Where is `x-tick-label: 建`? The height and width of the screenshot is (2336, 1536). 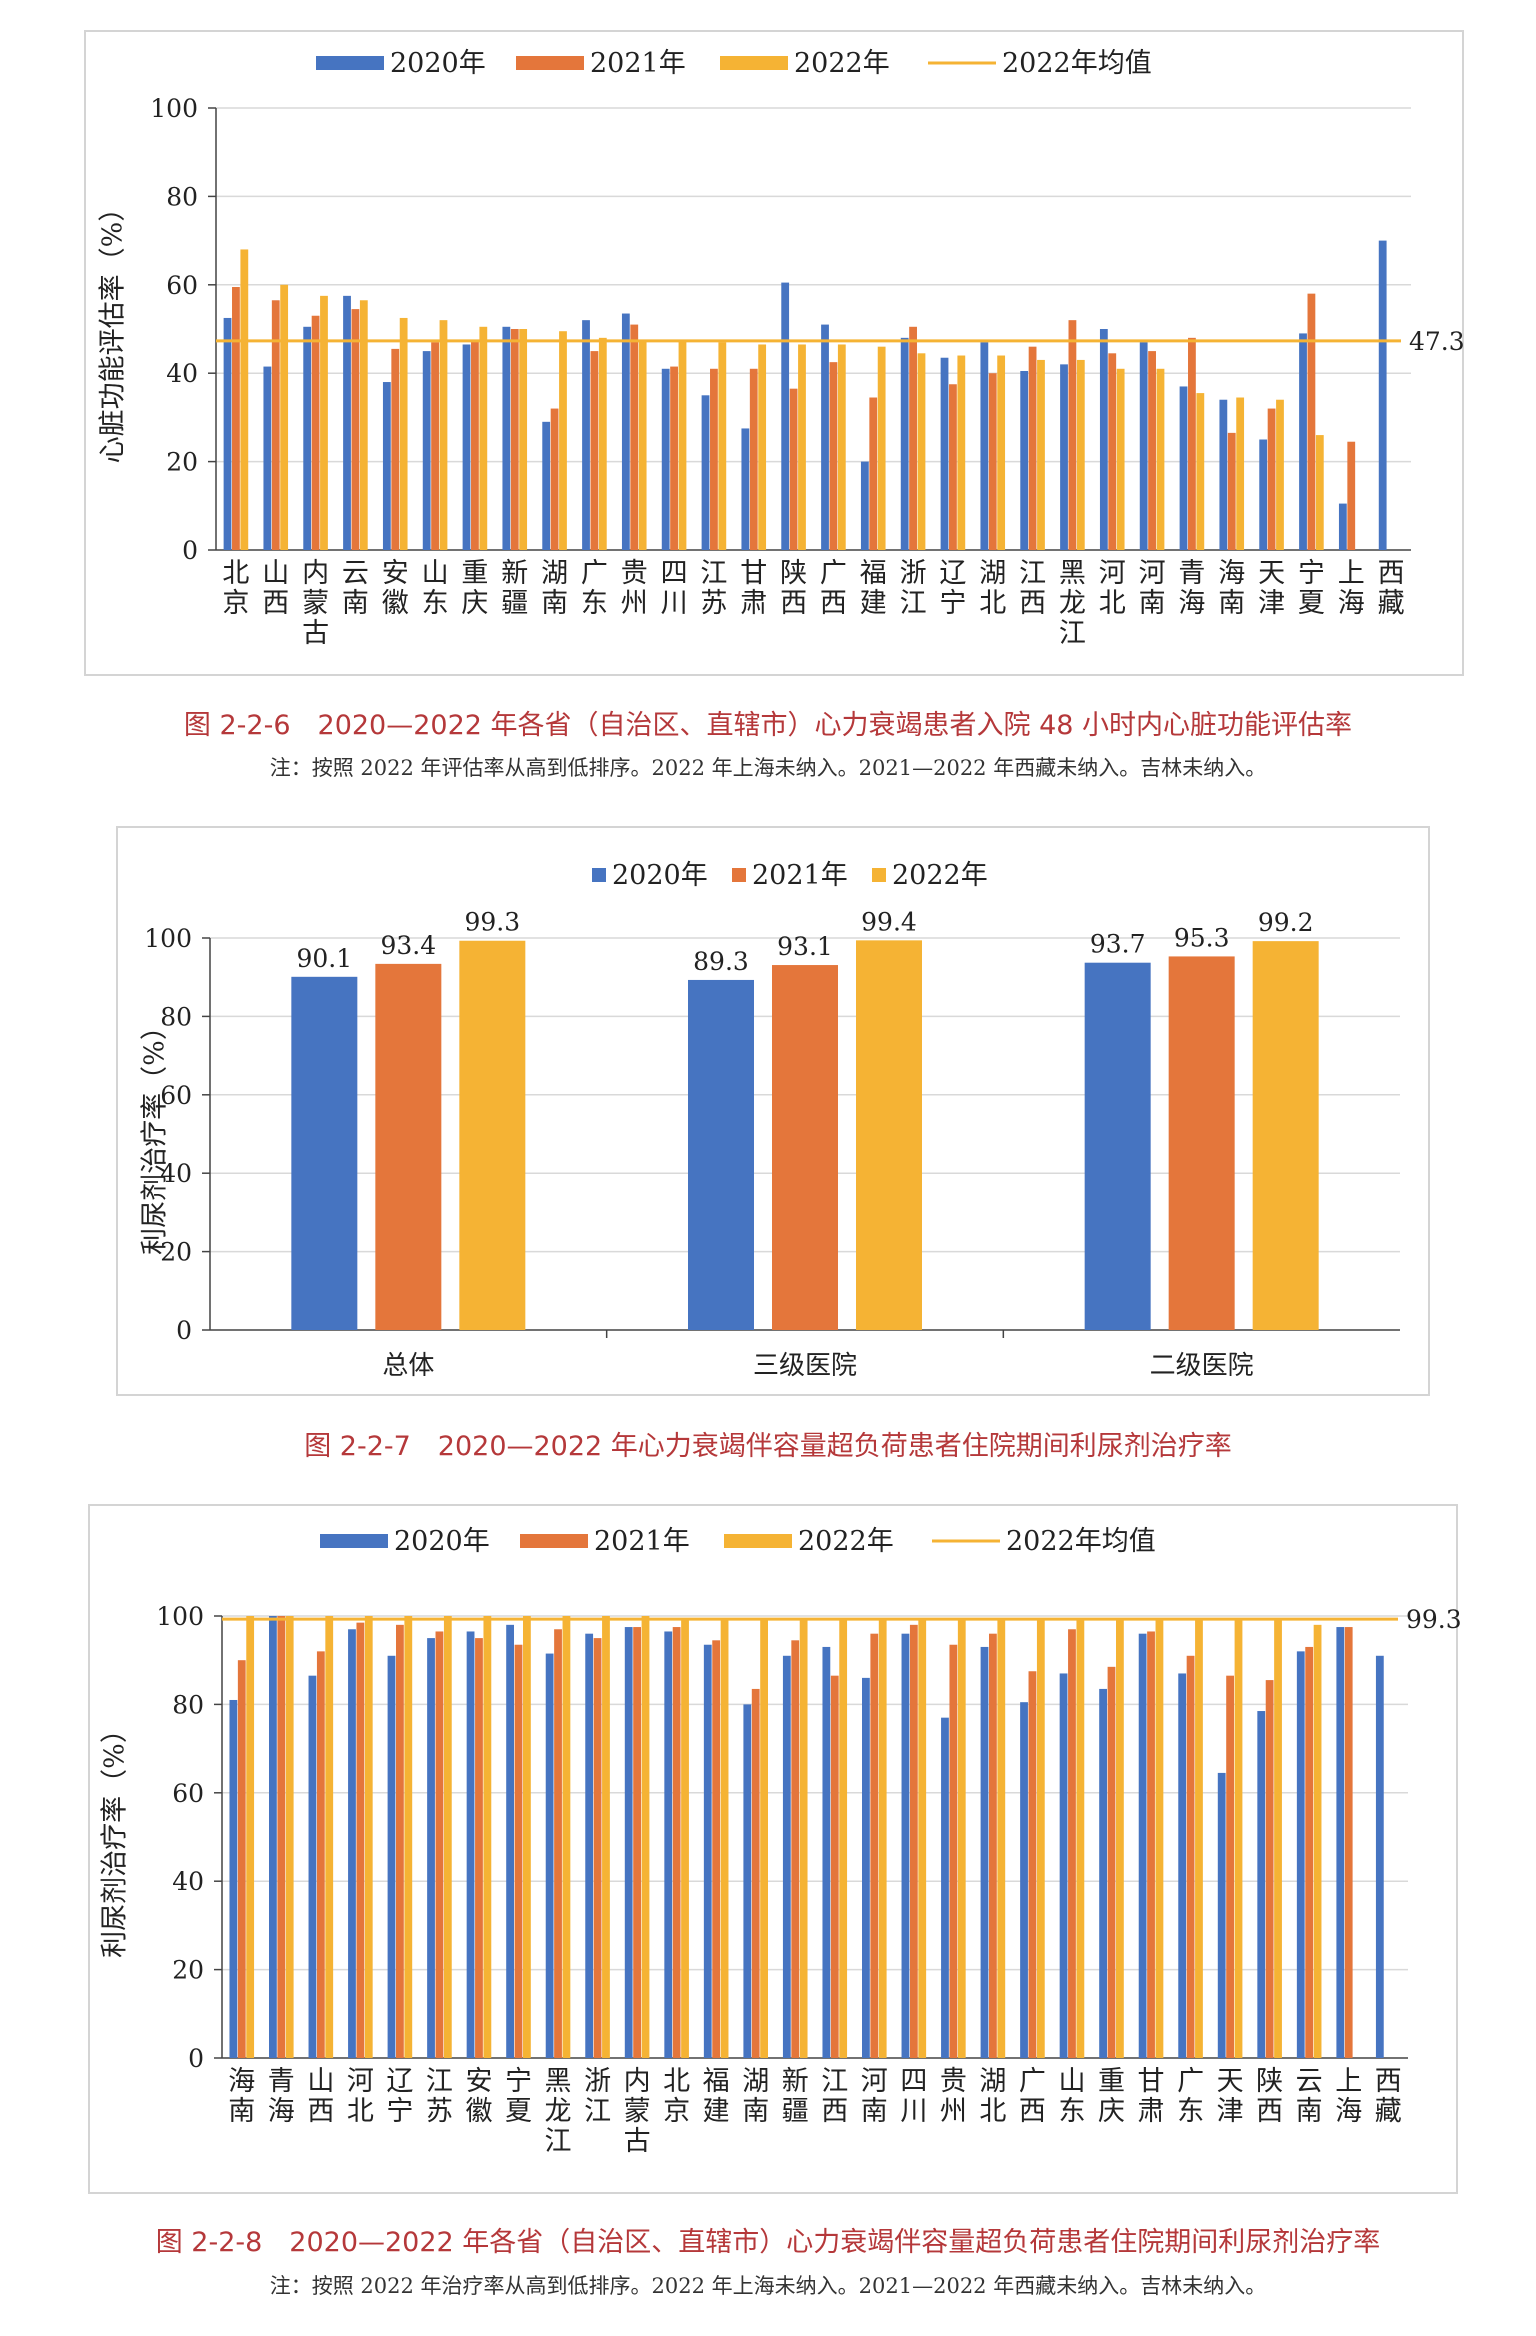
x-tick-label: 建 is located at coordinates (716, 2111).